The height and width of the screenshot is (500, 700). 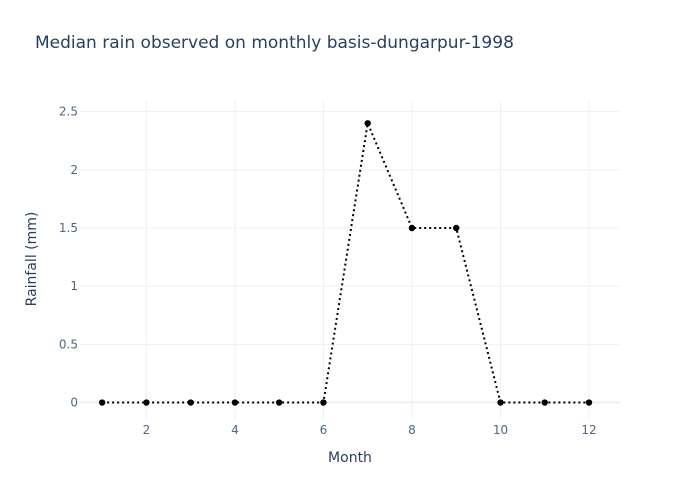 What do you see at coordinates (350, 458) in the screenshot?
I see `x-axis-label: Month` at bounding box center [350, 458].